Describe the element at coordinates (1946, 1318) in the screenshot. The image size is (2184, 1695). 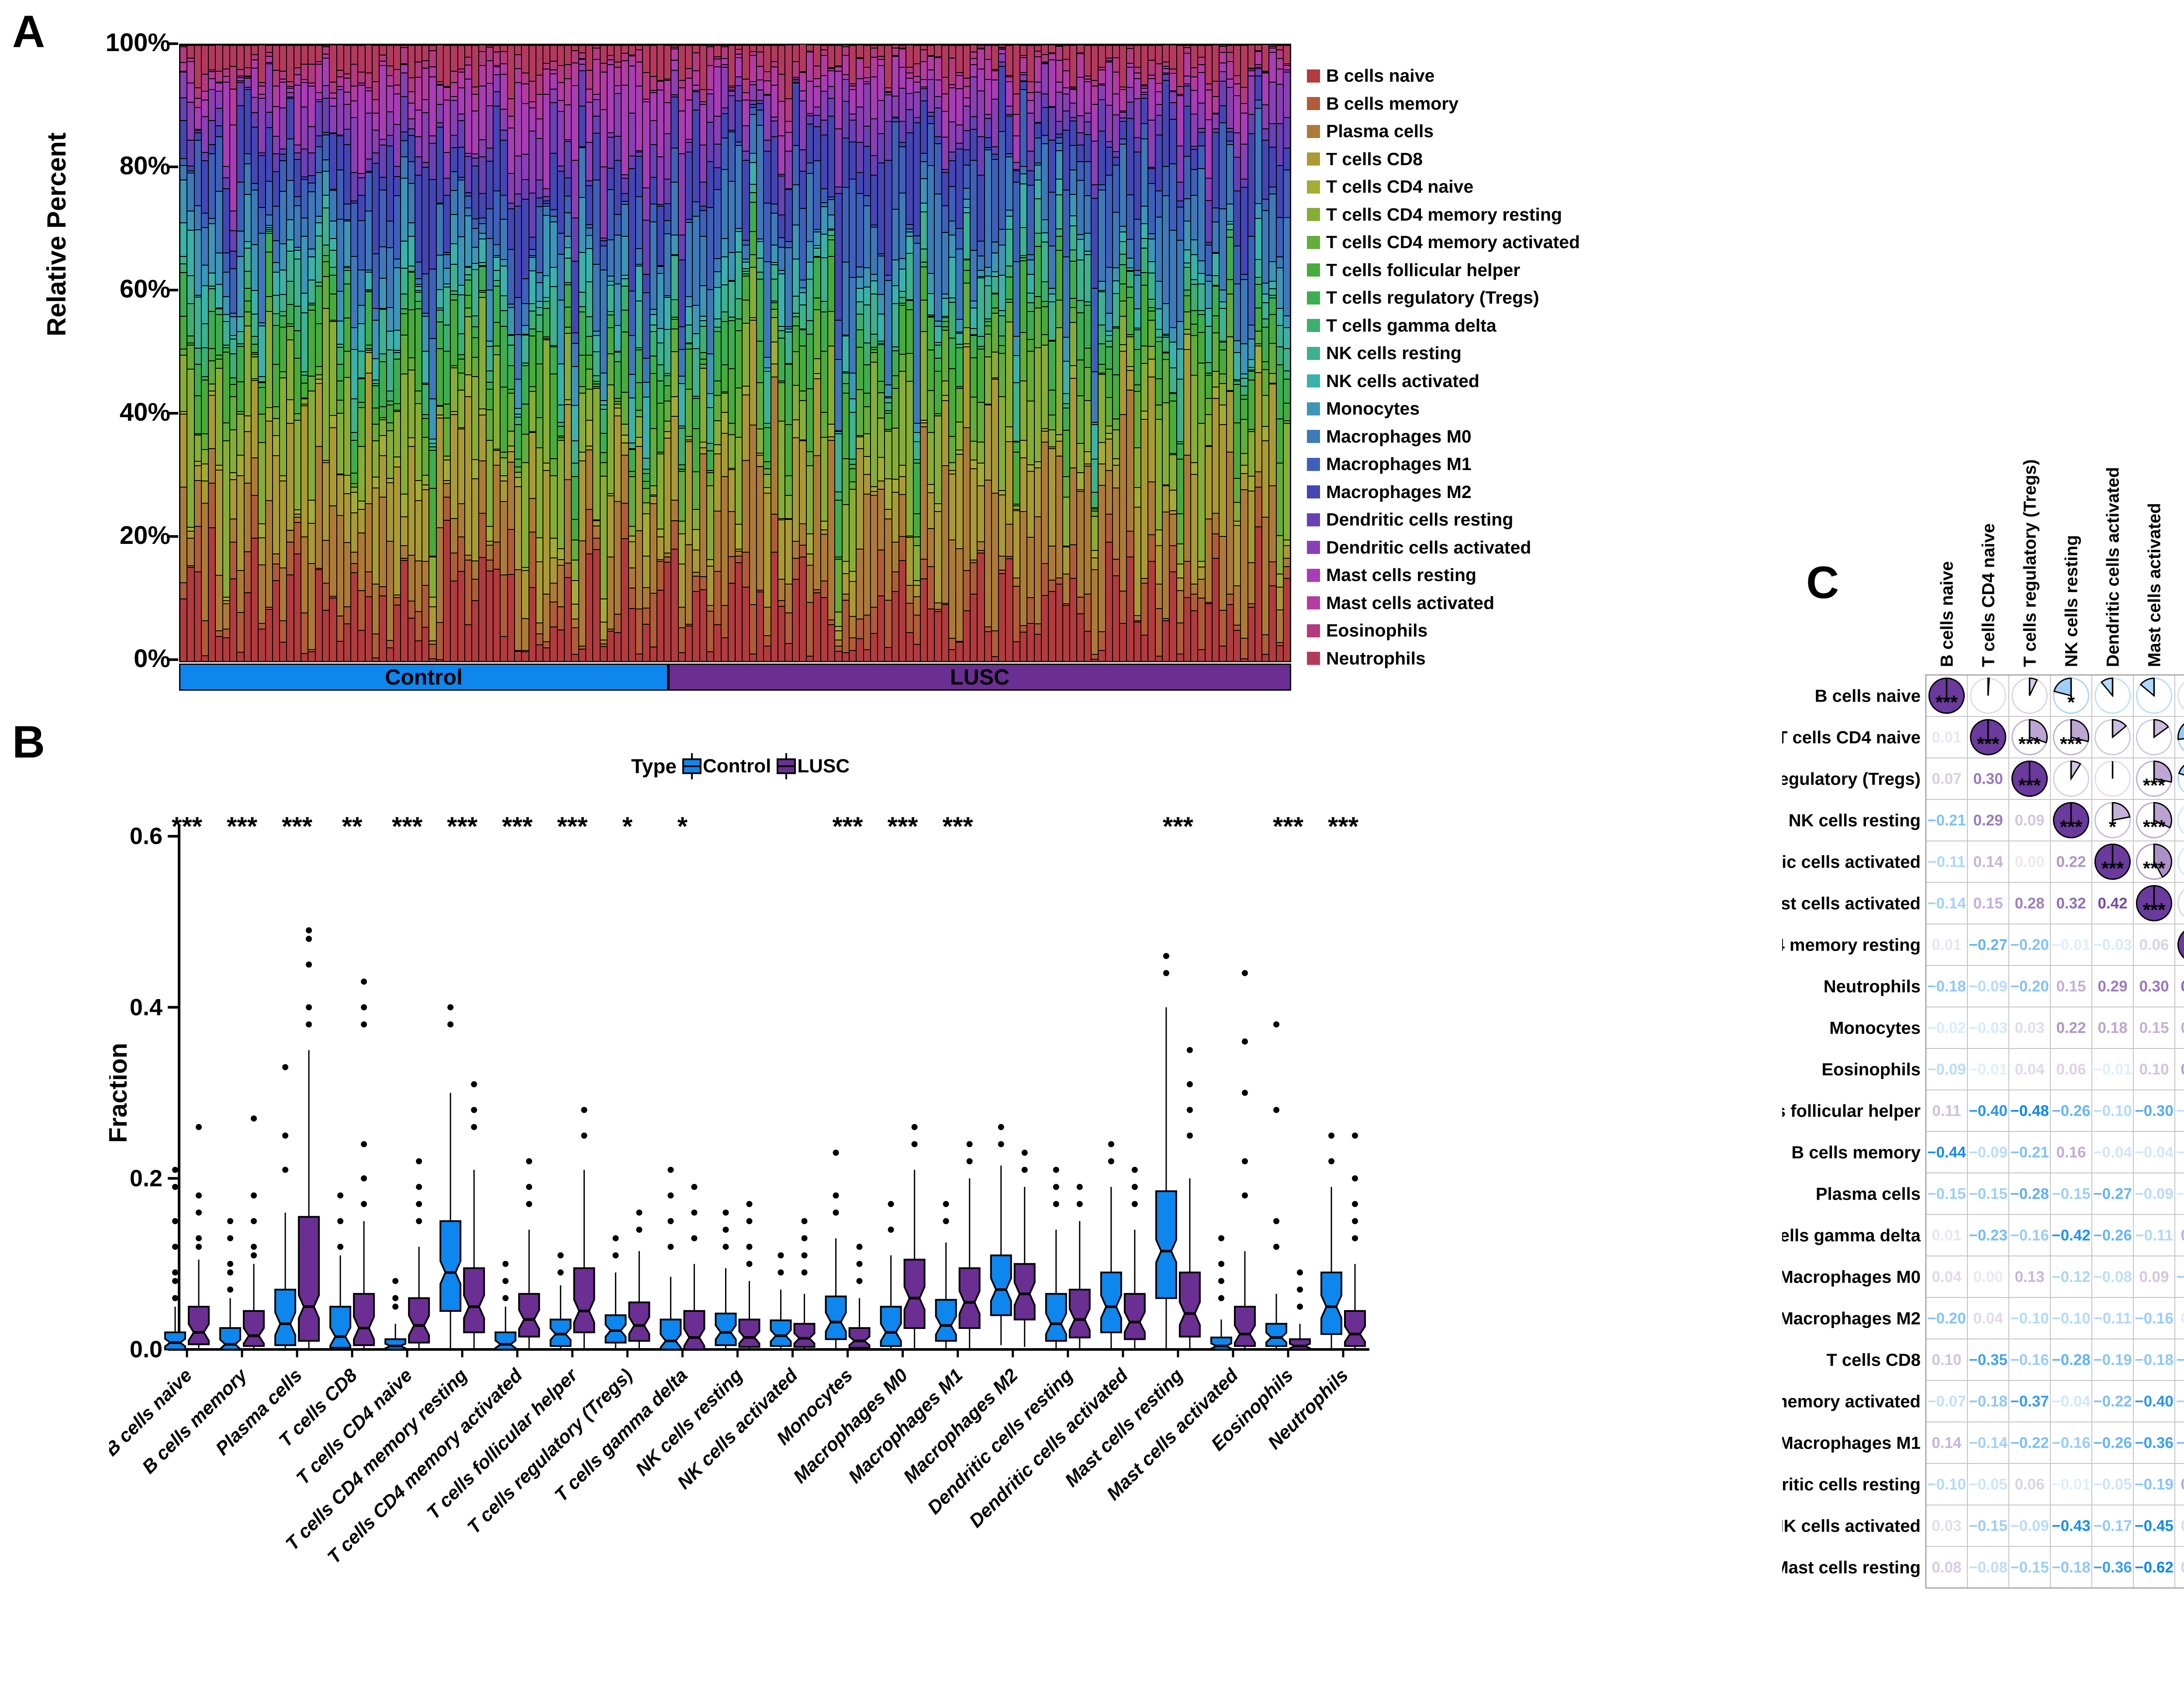
I see `correlation-value: −0.20` at that location.